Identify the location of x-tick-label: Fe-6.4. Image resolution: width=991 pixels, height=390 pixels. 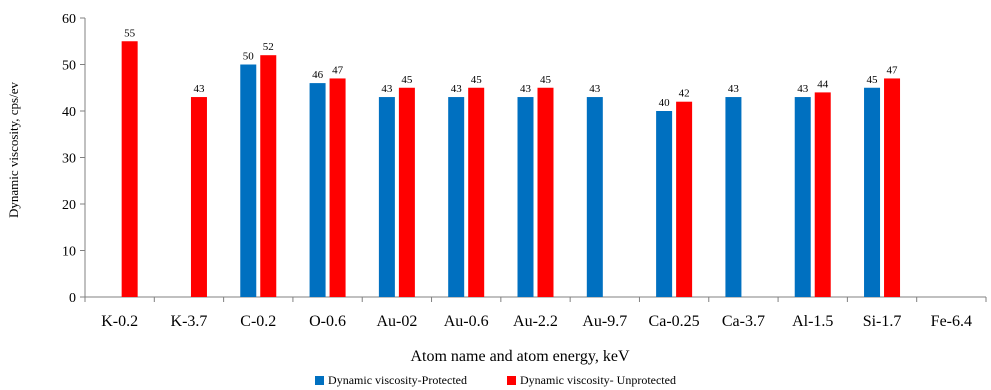
(951, 321).